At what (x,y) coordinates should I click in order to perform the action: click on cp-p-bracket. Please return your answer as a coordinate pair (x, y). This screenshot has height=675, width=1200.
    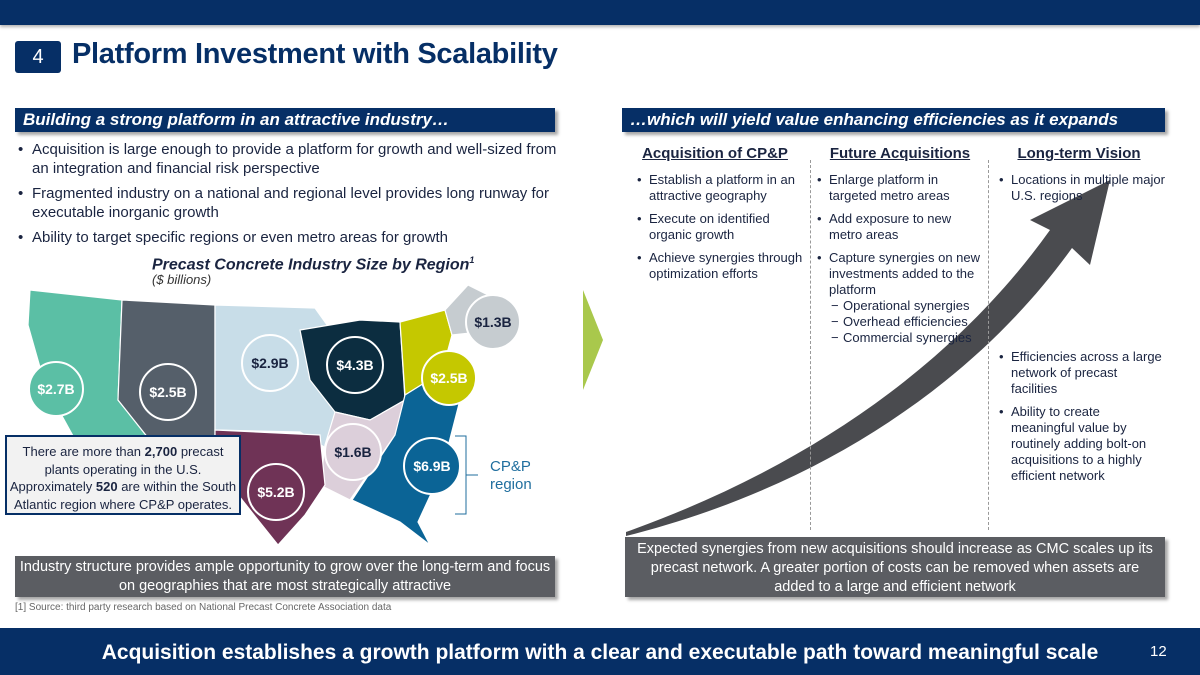
    Looking at the image, I should click on (466, 475).